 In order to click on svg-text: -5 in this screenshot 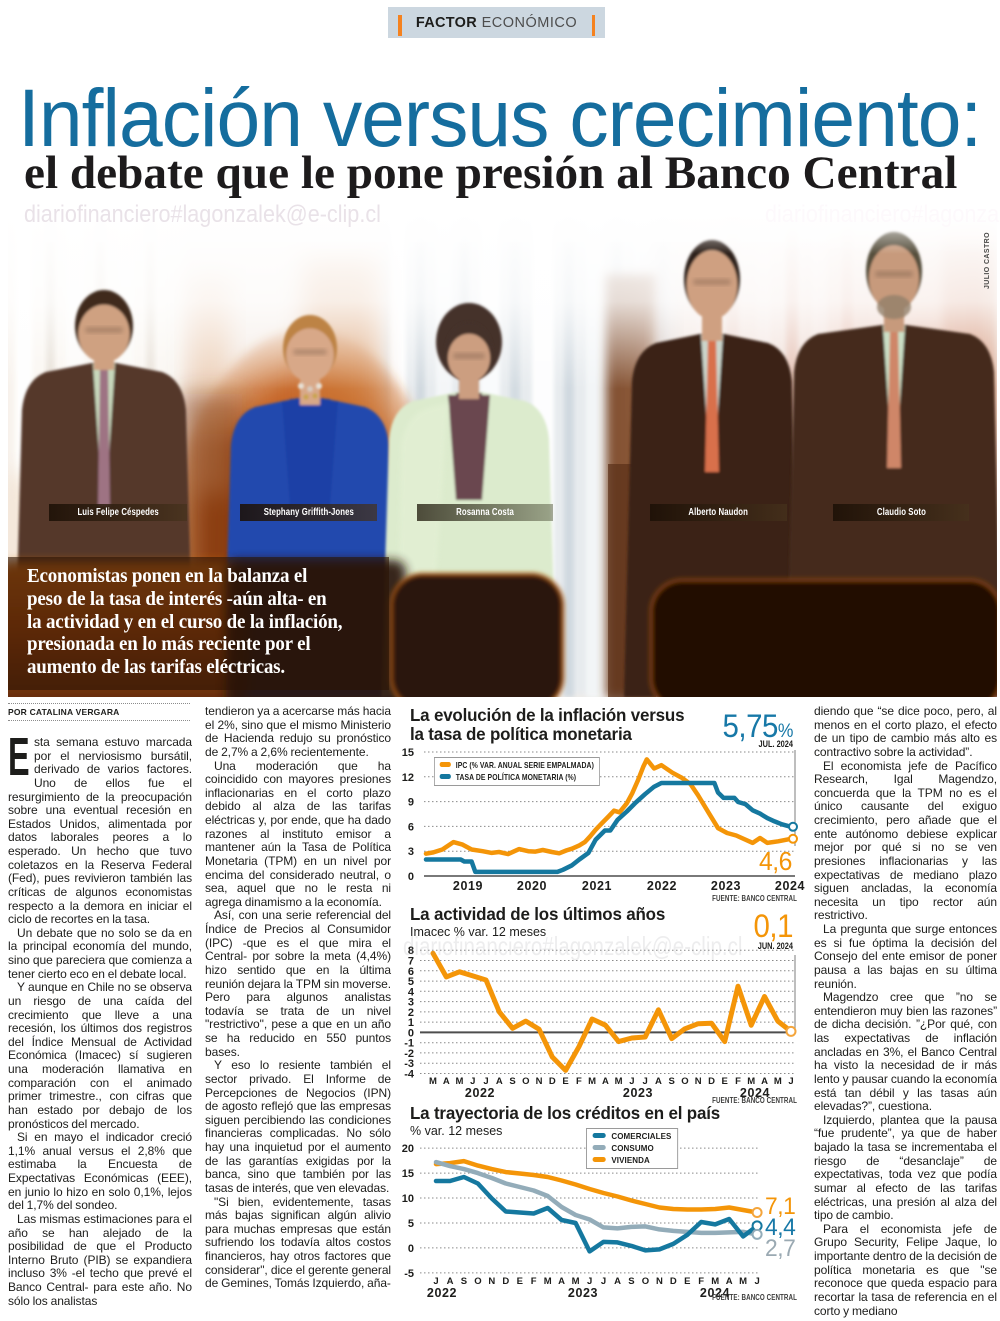, I will do `click(409, 1274)`.